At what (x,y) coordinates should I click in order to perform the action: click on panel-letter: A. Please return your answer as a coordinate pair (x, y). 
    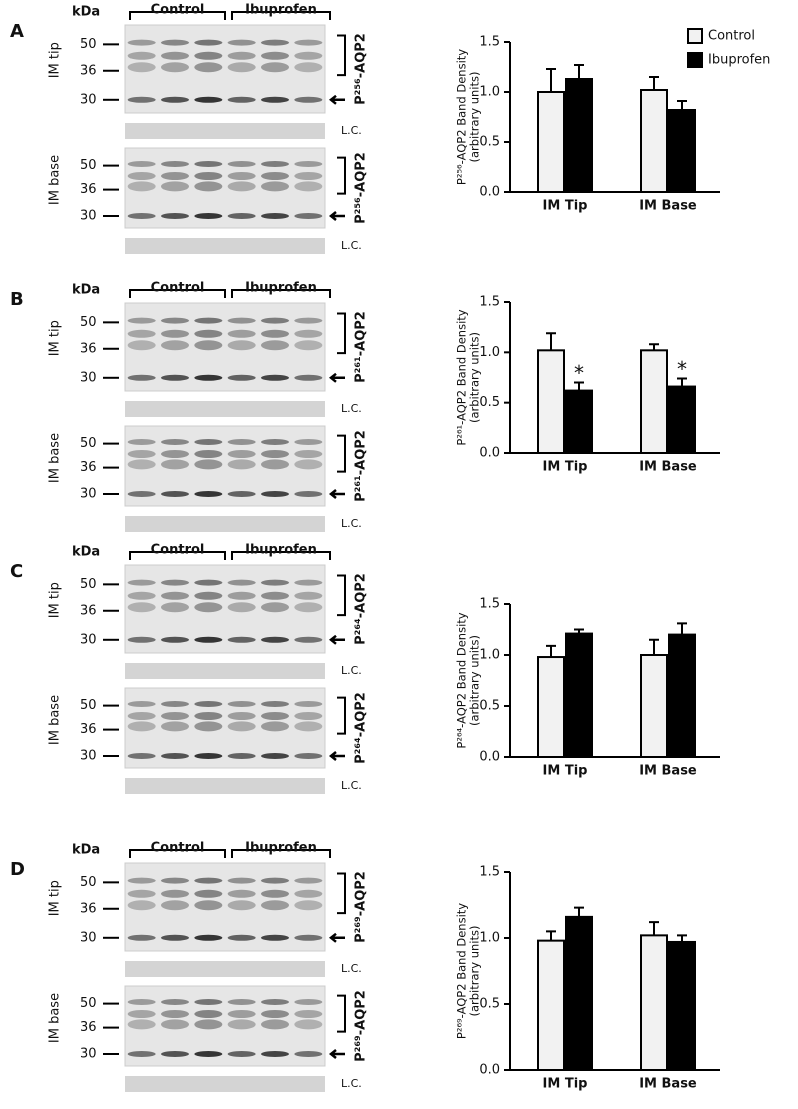
    Looking at the image, I should click on (17, 31).